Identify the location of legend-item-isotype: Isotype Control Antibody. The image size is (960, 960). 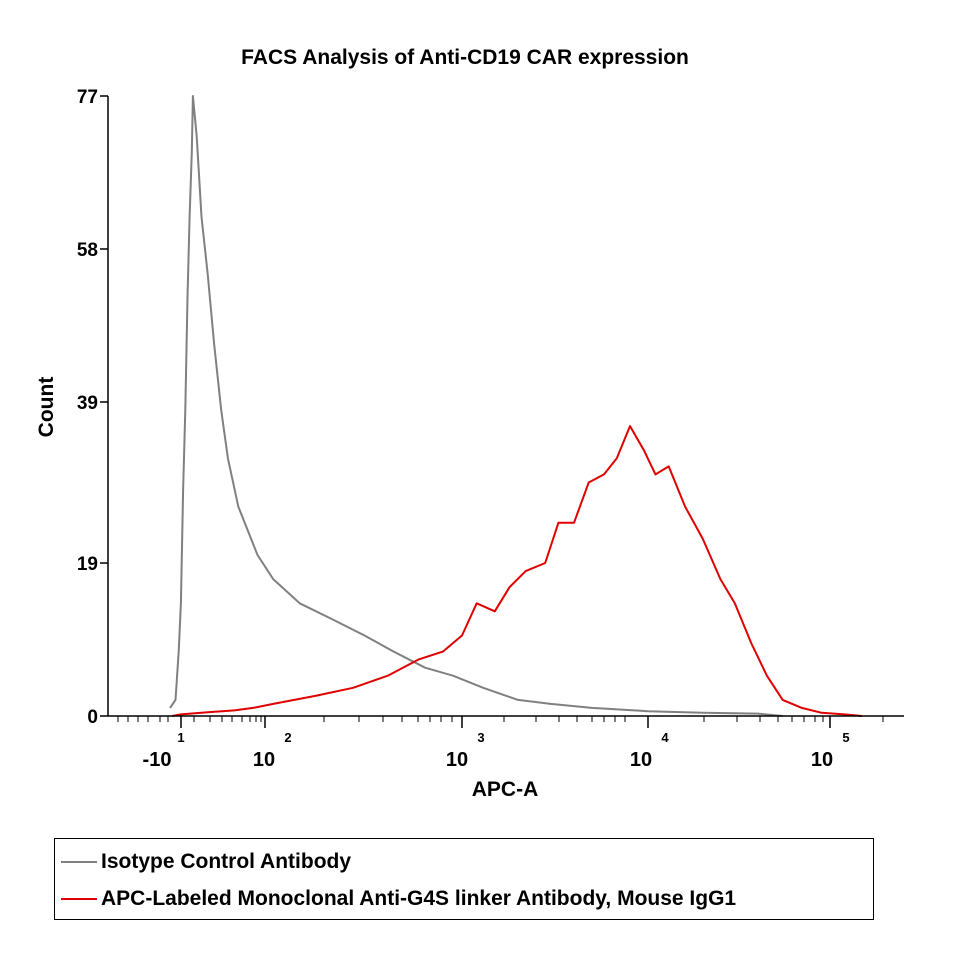
(206, 862).